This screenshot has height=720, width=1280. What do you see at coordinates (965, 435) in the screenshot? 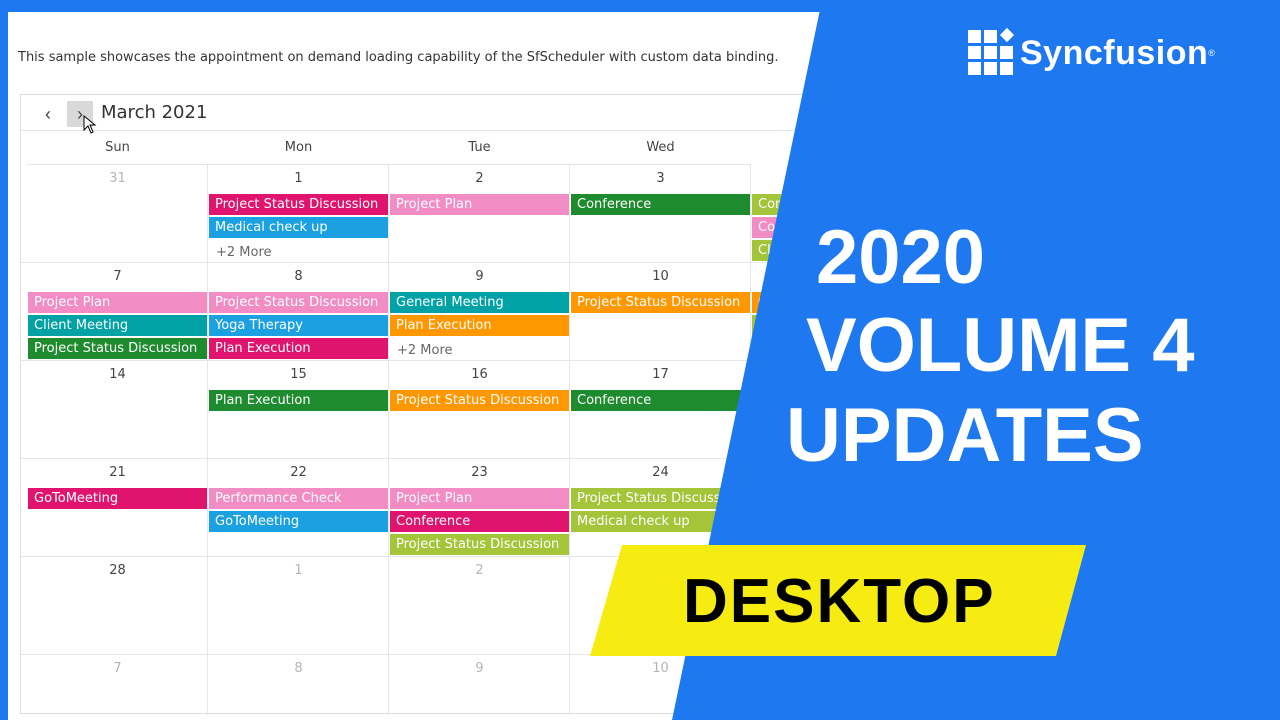
I see `headline-updates: UPDATES` at bounding box center [965, 435].